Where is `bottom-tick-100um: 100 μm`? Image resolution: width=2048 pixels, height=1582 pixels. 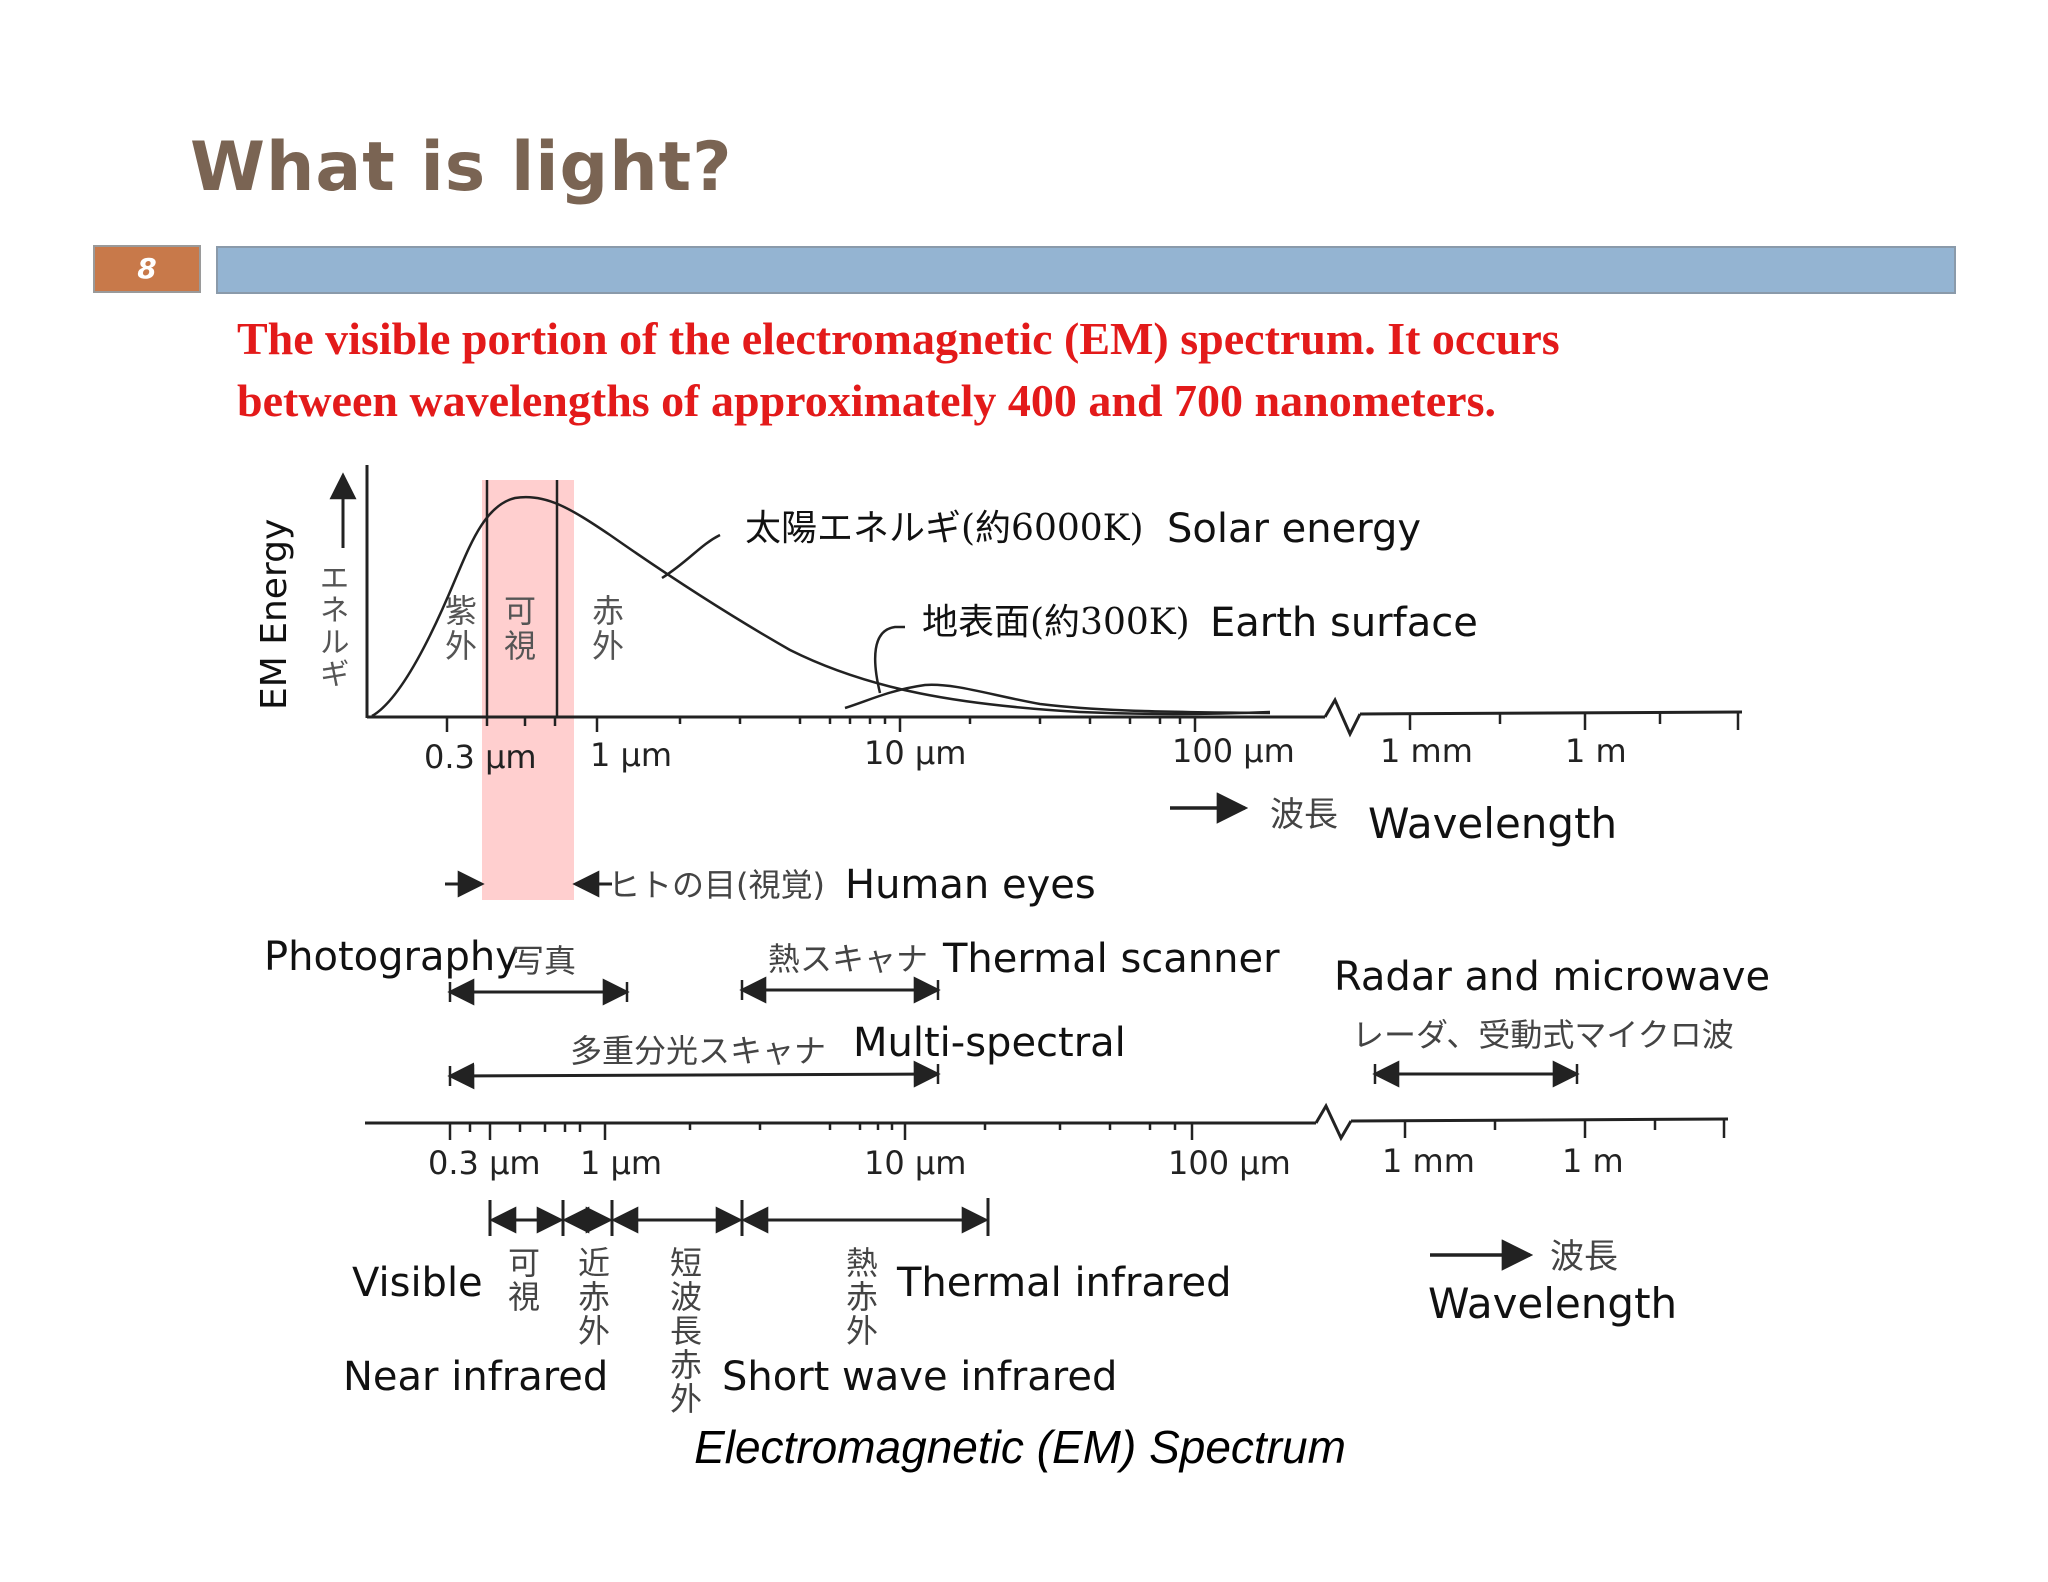
bottom-tick-100um: 100 μm is located at coordinates (1229, 1163).